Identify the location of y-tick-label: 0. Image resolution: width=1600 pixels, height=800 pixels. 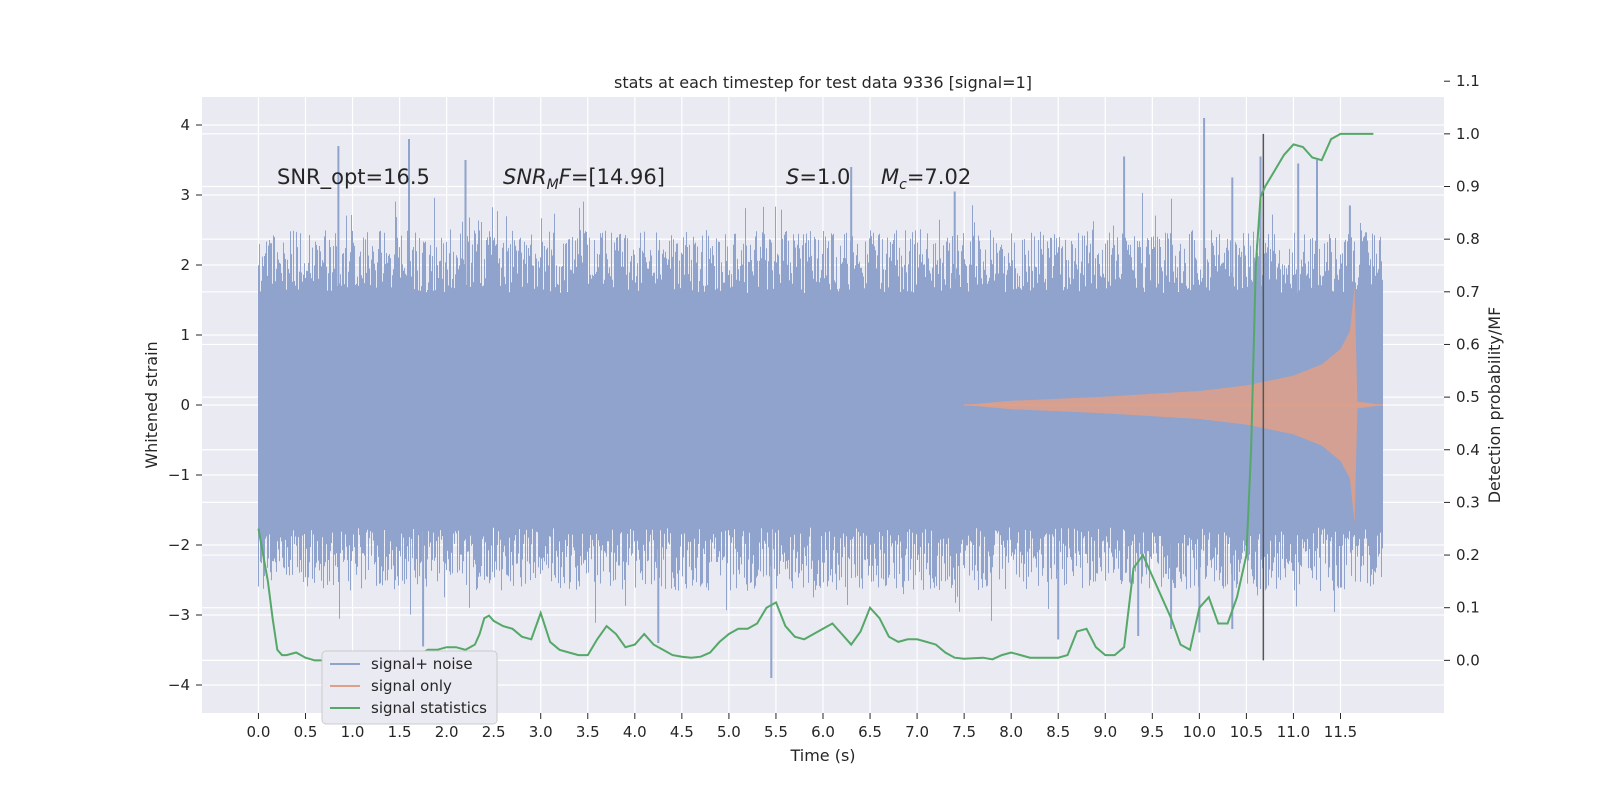
(185, 405).